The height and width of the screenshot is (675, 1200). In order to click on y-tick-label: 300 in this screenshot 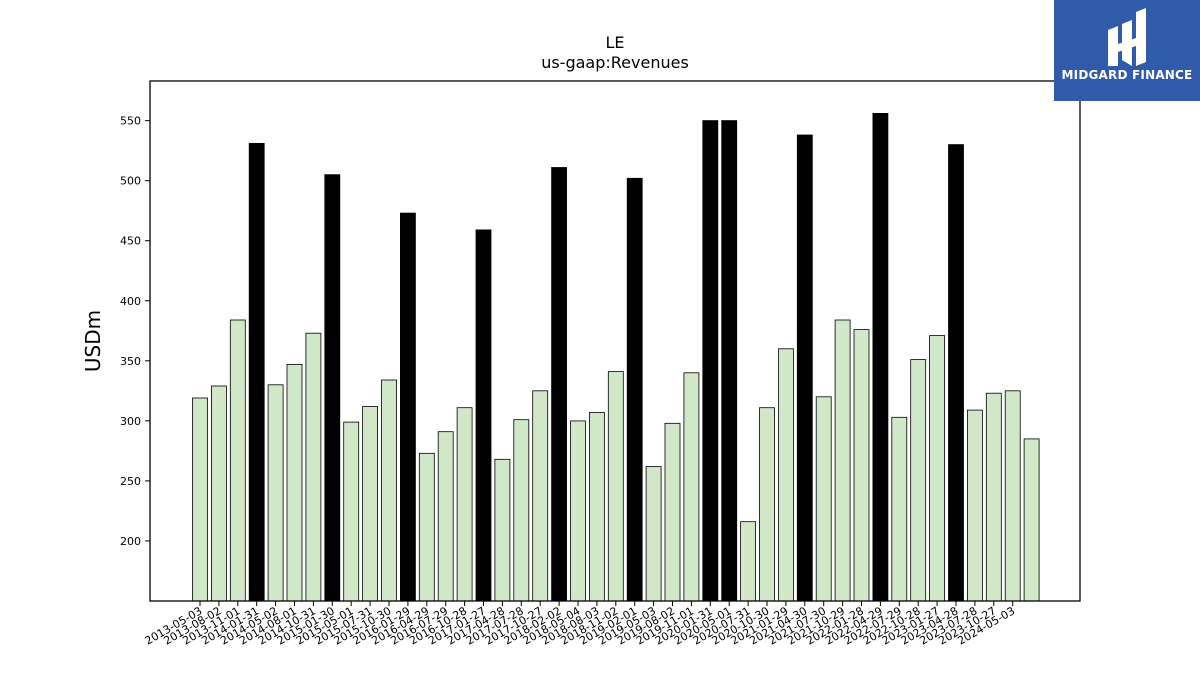, I will do `click(130, 421)`.